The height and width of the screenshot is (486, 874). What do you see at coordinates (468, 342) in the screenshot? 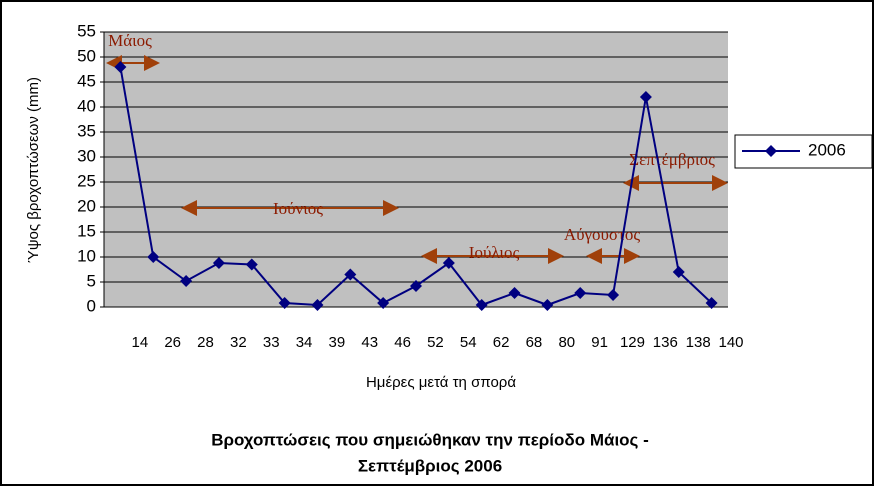
I see `x-tick-label: 54` at bounding box center [468, 342].